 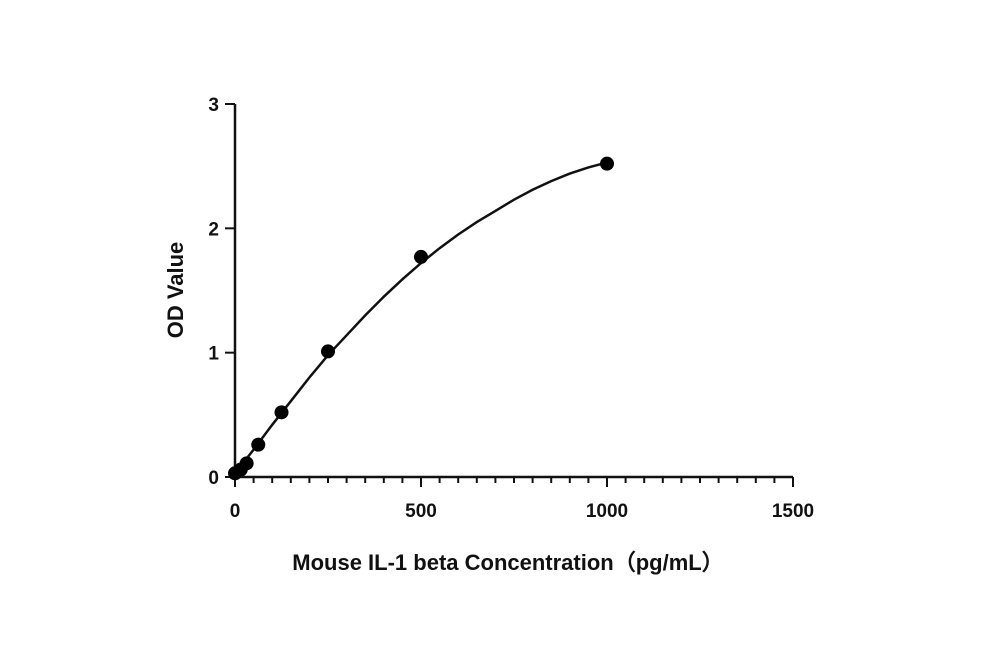 What do you see at coordinates (222, 292) in the screenshot?
I see `y-axis: 0 1 2 3` at bounding box center [222, 292].